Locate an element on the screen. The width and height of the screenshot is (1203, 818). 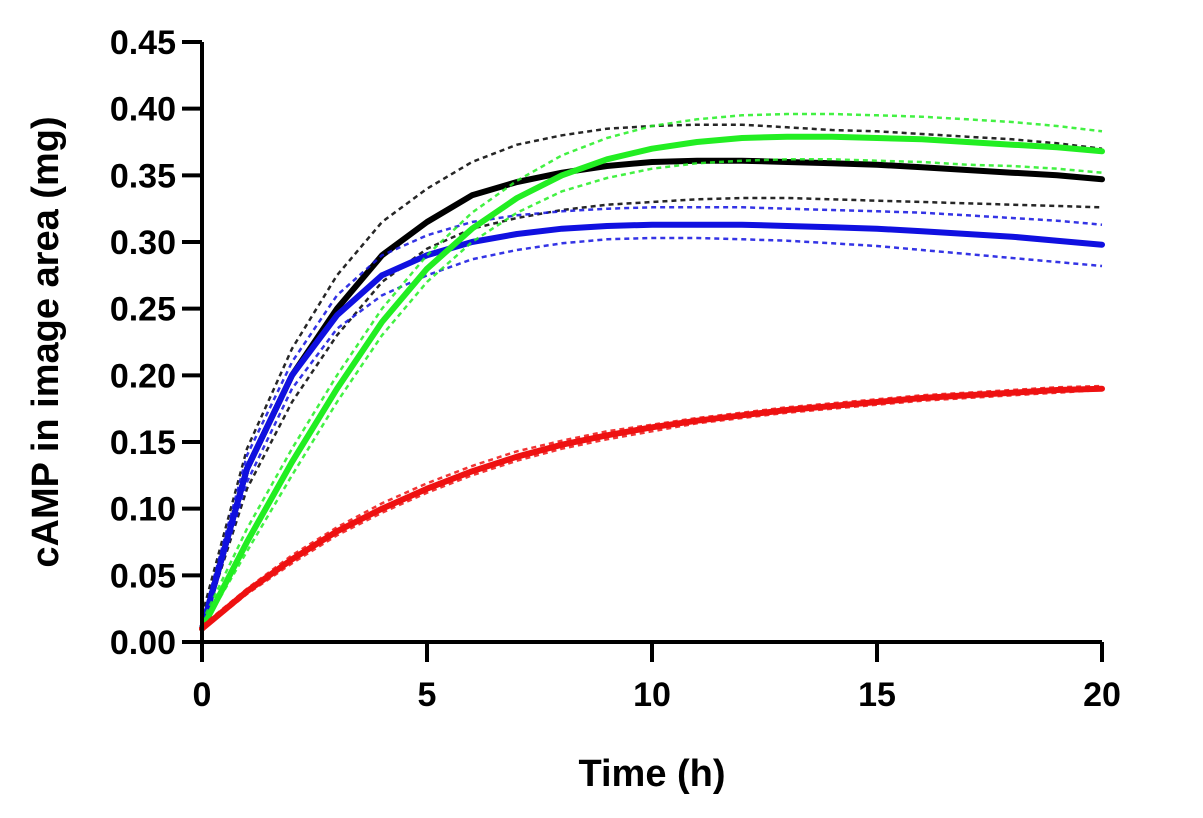
x-tick-label: 20 is located at coordinates (1102, 695).